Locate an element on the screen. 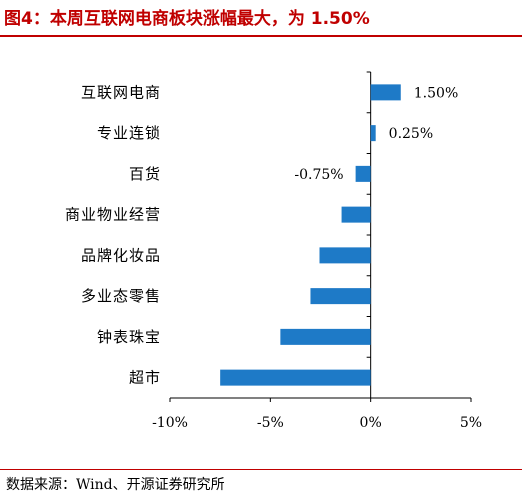 Image resolution: width=522 pixels, height=499 pixels. data-label: -0.75% is located at coordinates (318, 175).